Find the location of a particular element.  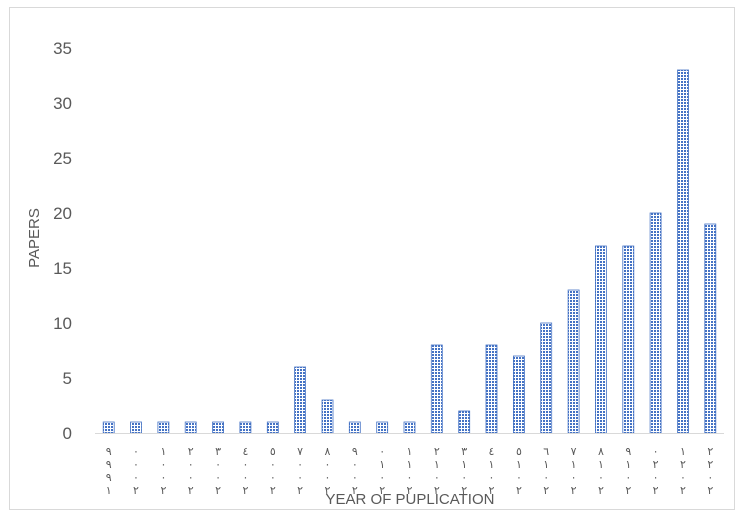

y-axis-title: PAPERS is located at coordinates (34, 238).